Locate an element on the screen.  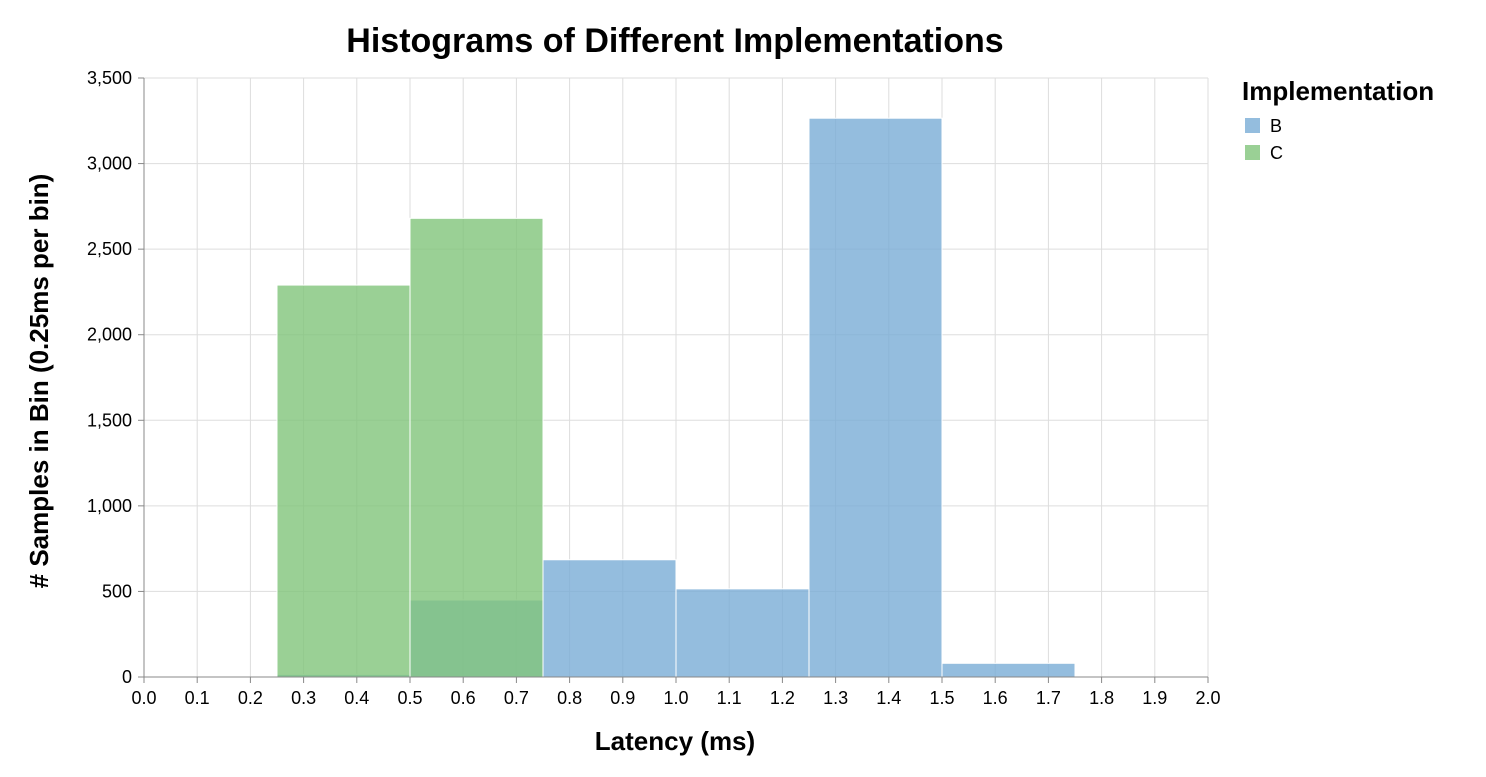
y-tick-label: 2,000 is located at coordinates (109, 335).